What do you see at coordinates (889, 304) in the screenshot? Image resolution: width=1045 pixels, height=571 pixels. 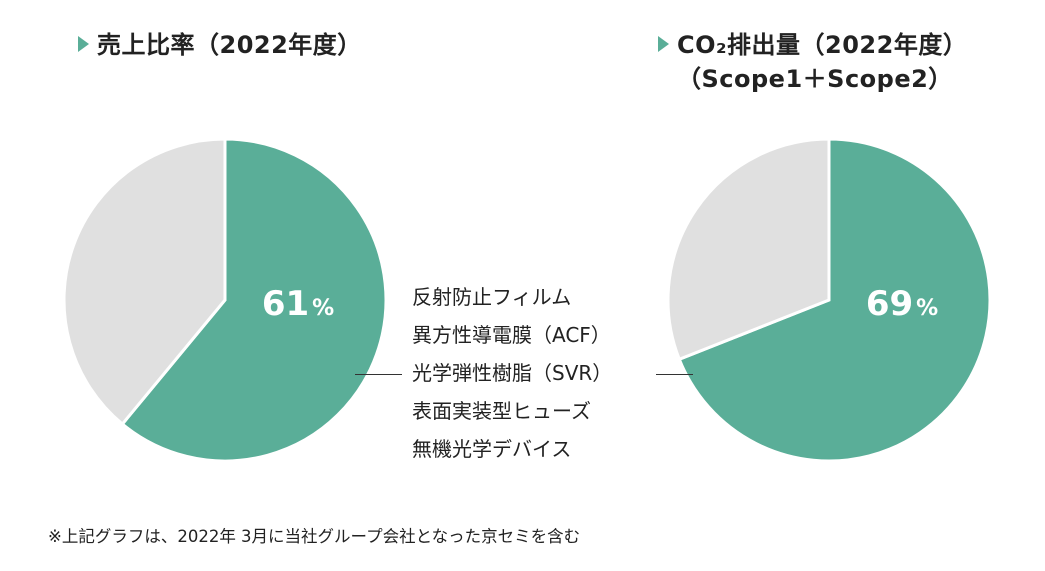 I see `percentage-value: 69` at bounding box center [889, 304].